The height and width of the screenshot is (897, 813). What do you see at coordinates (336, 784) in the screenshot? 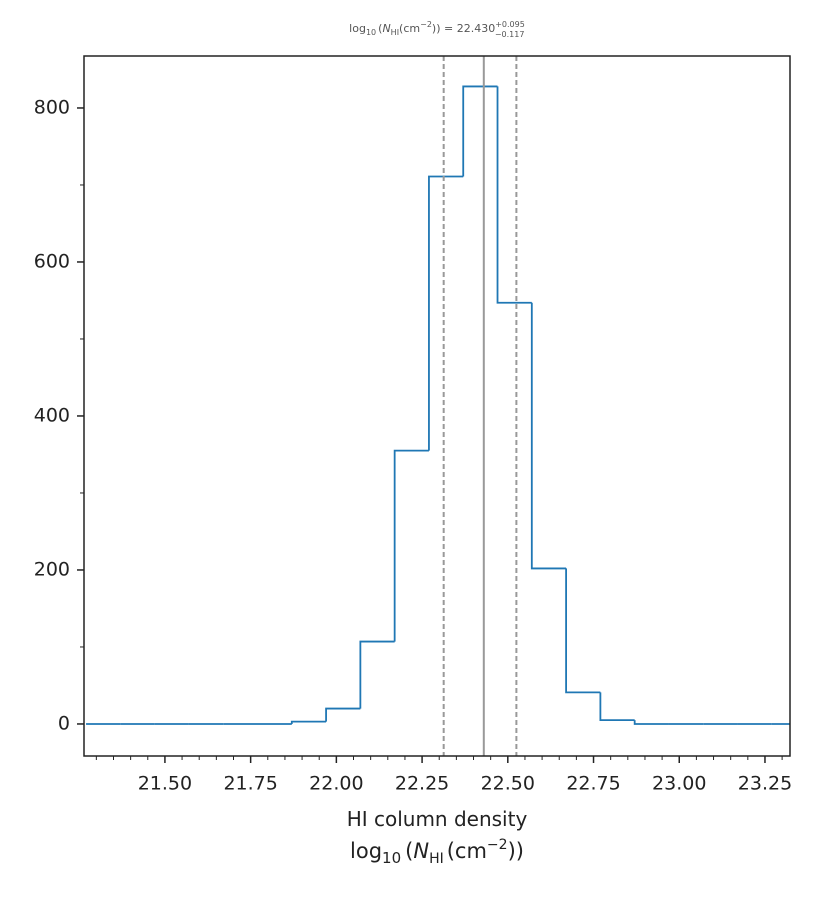
I see `x-tick-label: 22.00` at bounding box center [336, 784].